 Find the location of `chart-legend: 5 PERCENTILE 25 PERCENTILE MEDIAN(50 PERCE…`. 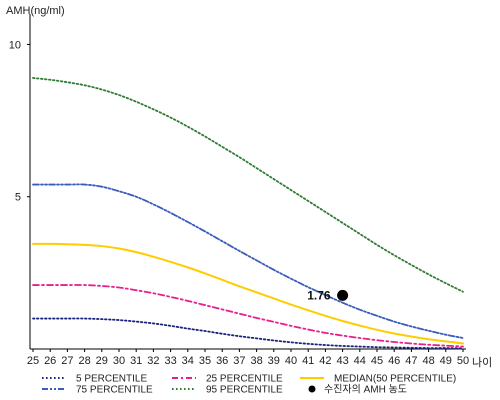

chart-legend: 5 PERCENTILE 25 PERCENTILE MEDIAN(50 PERCE… is located at coordinates (249, 385).